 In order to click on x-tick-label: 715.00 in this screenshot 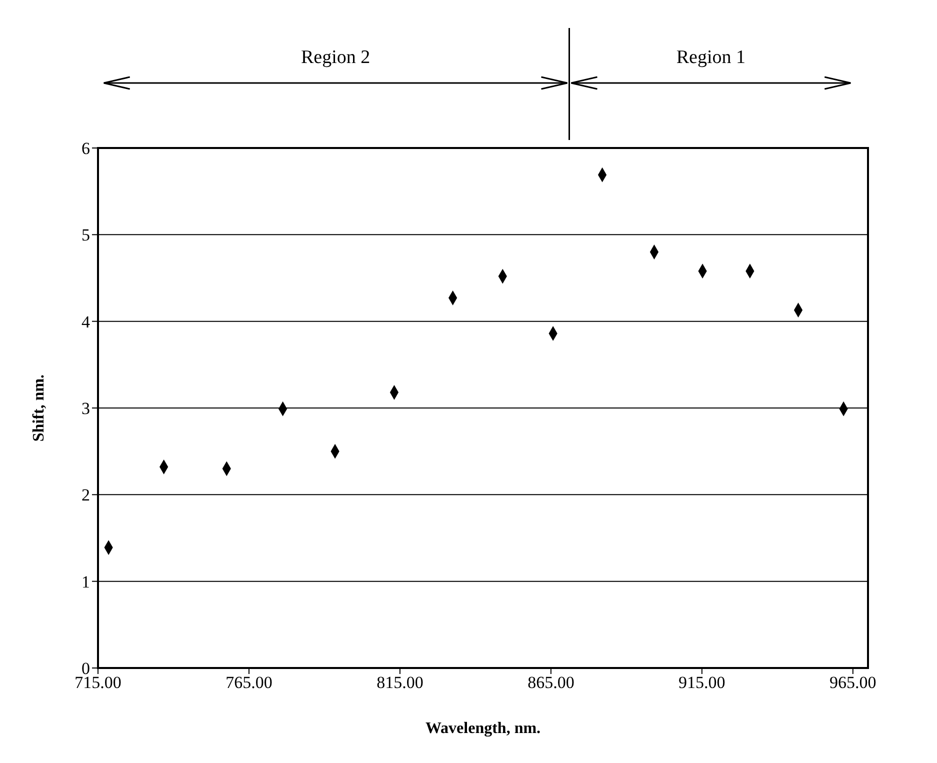, I will do `click(98, 682)`.